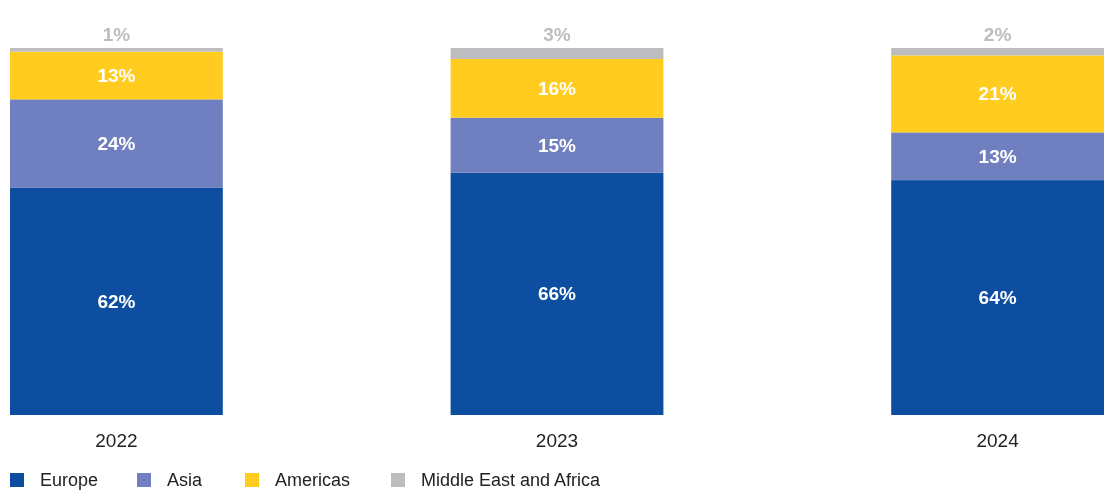  Describe the element at coordinates (557, 440) in the screenshot. I see `x-tick-label: 2023` at that location.